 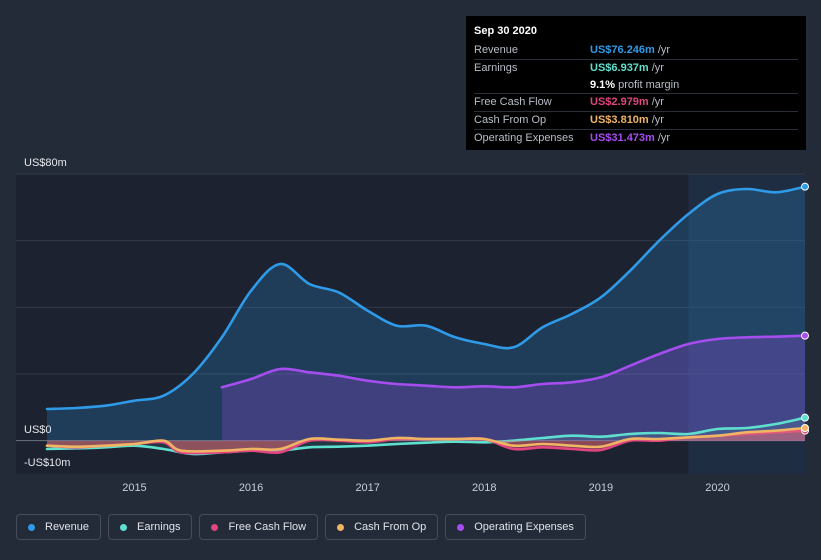 What do you see at coordinates (38, 430) in the screenshot?
I see `y-axis-zero-label: US$0` at bounding box center [38, 430].